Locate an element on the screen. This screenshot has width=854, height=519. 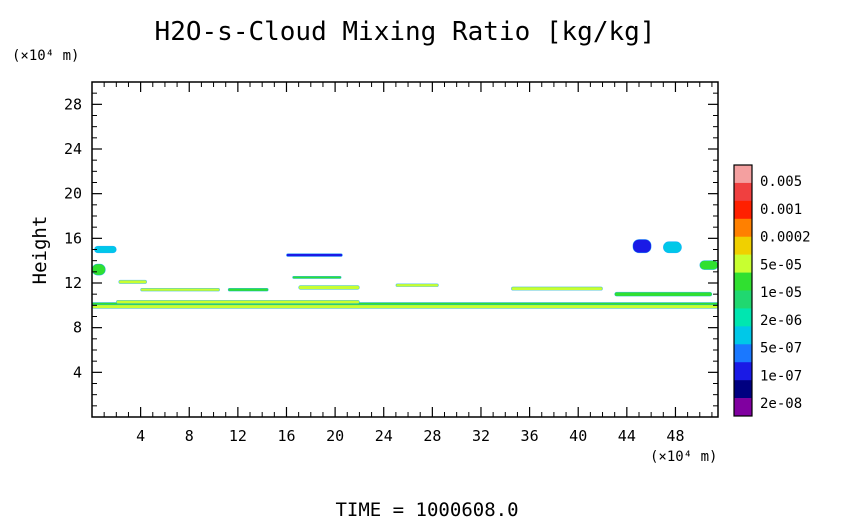
colorbar-label: 0.001 is located at coordinates (781, 210).